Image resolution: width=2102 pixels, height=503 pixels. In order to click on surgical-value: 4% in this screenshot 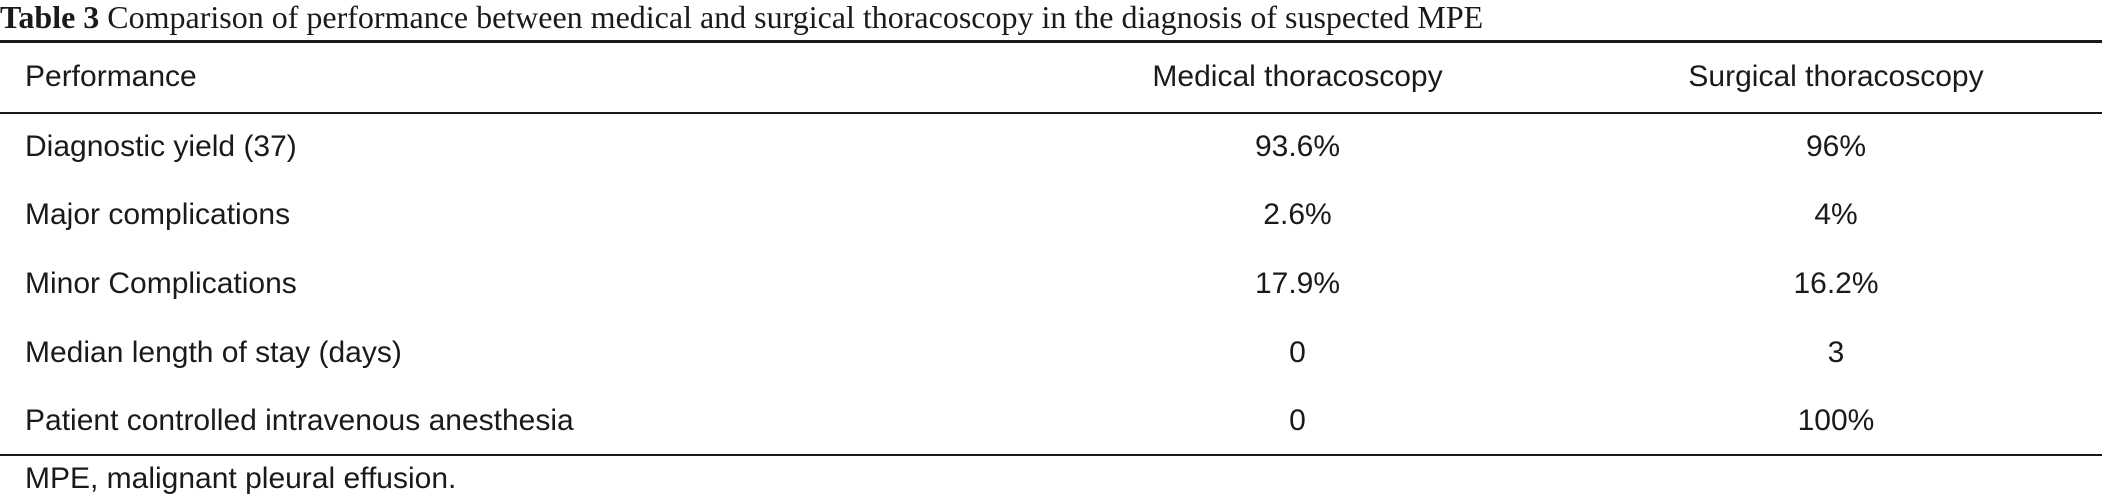, I will do `click(1836, 215)`.